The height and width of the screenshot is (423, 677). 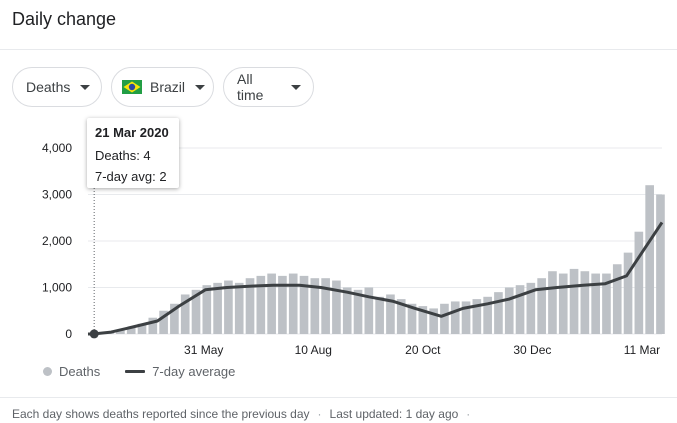 What do you see at coordinates (57, 195) in the screenshot?
I see `y-tick-label: 3,000` at bounding box center [57, 195].